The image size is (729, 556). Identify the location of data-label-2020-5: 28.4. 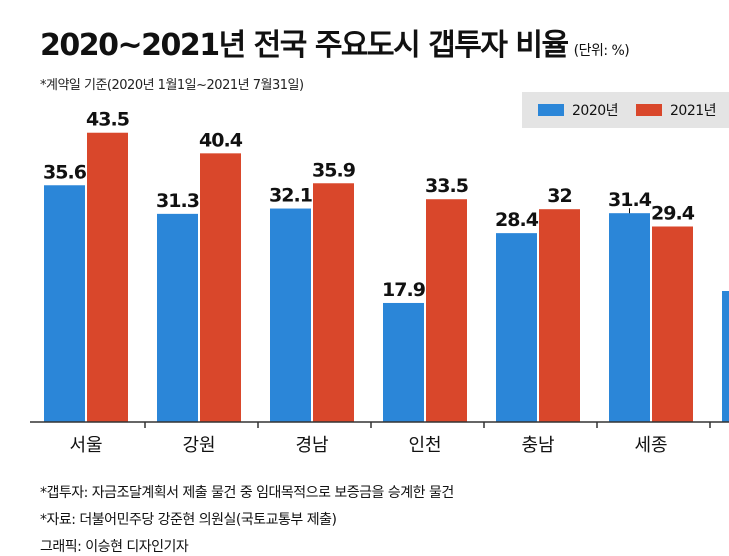
(517, 220).